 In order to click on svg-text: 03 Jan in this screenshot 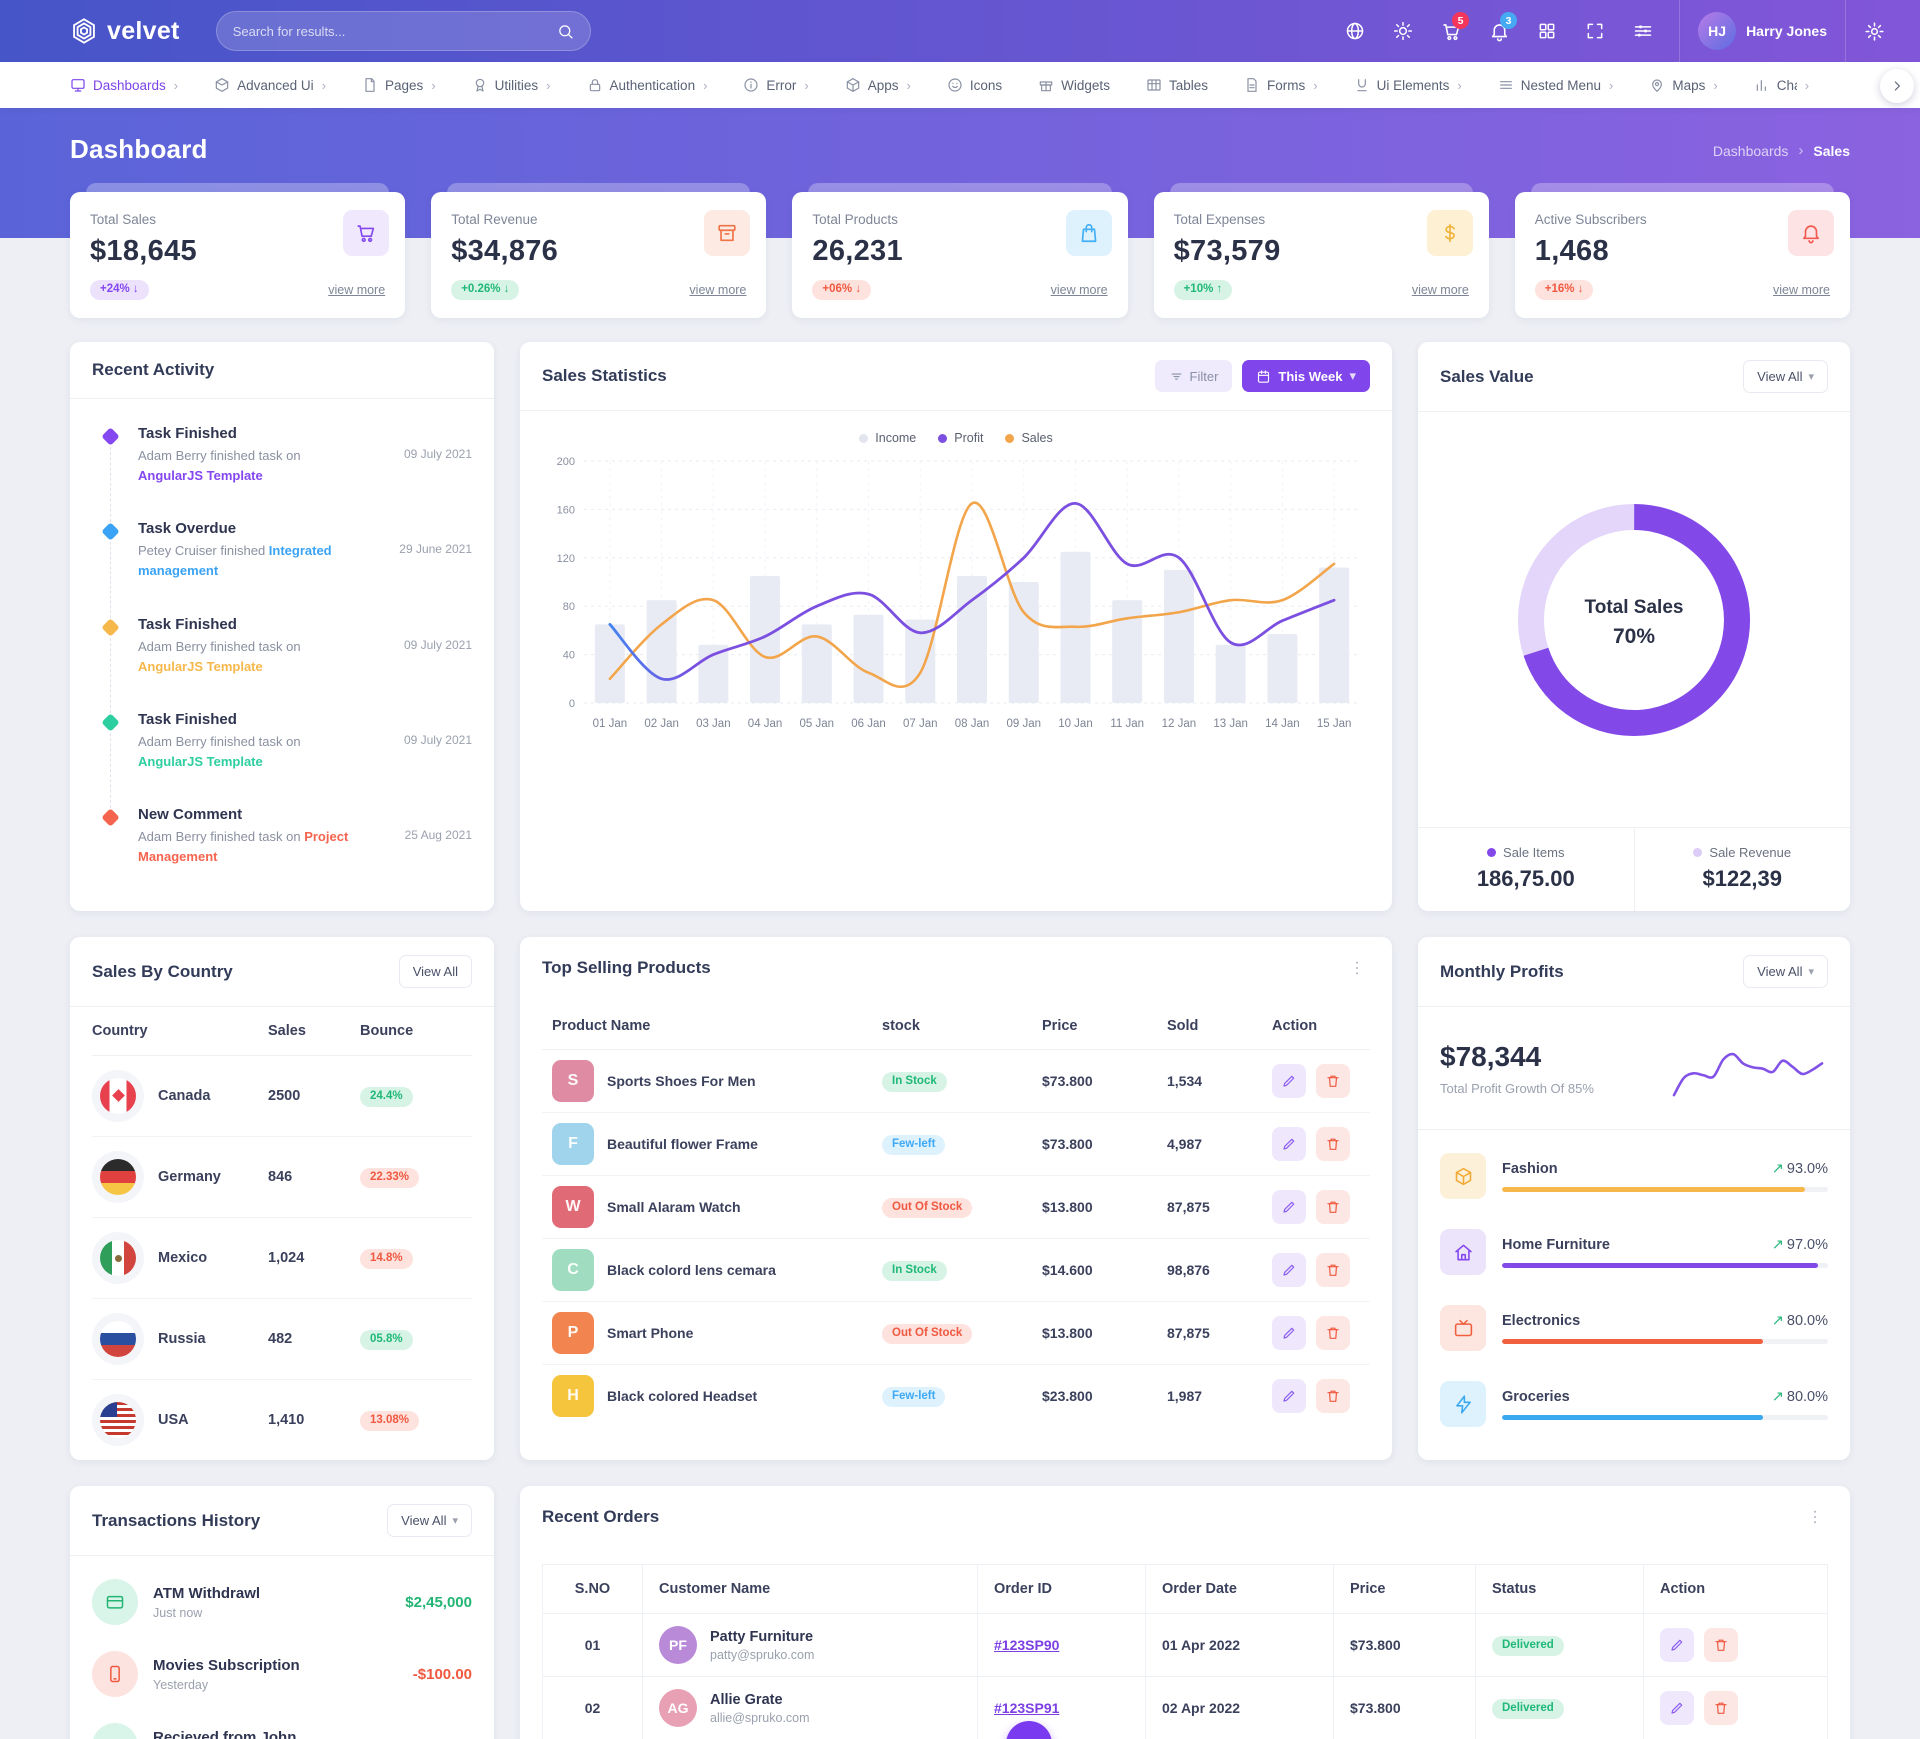, I will do `click(713, 724)`.